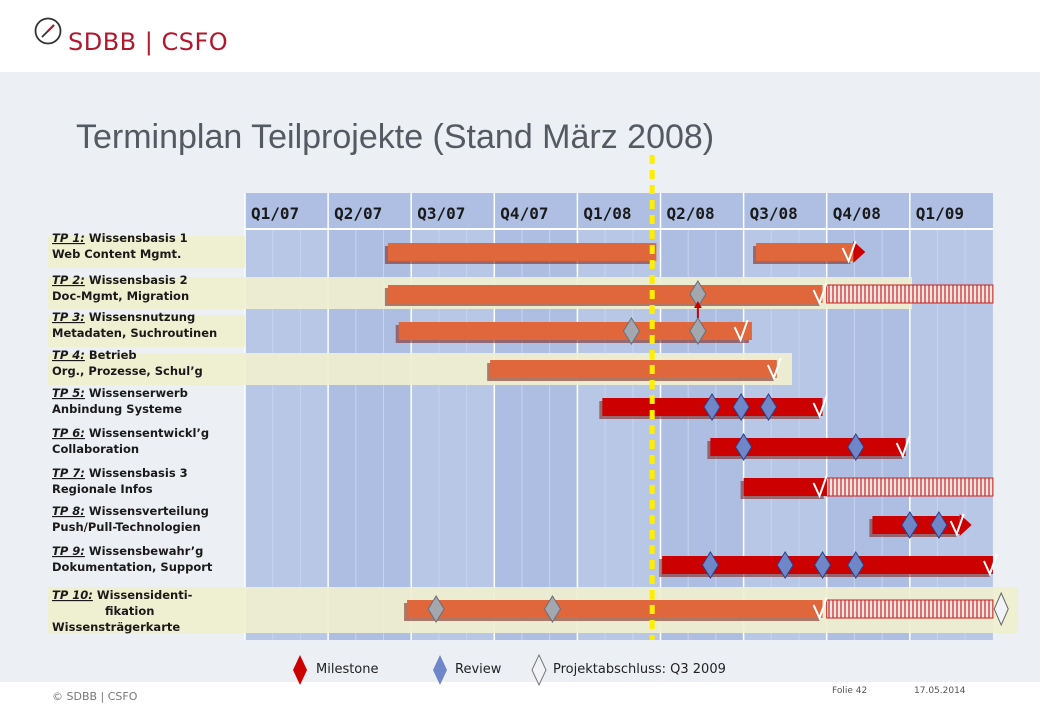 The width and height of the screenshot is (1040, 720). What do you see at coordinates (117, 409) in the screenshot?
I see `project-sublabel: Anbindung Systeme` at bounding box center [117, 409].